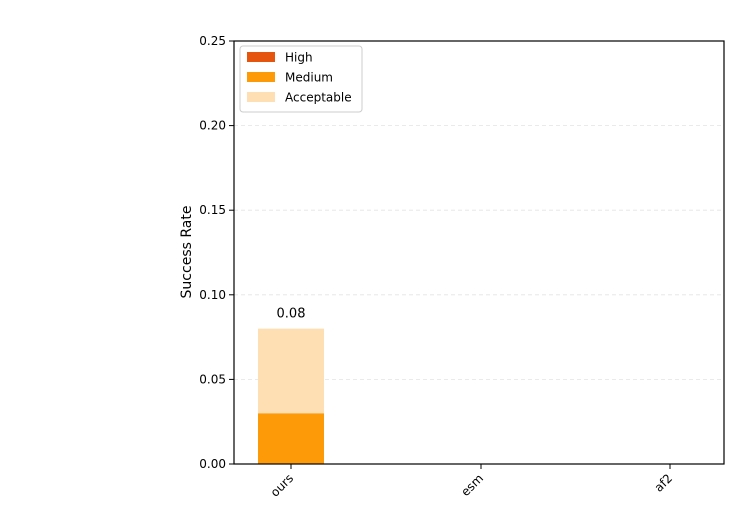 Image resolution: width=733 pixels, height=507 pixels. I want to click on legend-swatch-high, so click(261, 57).